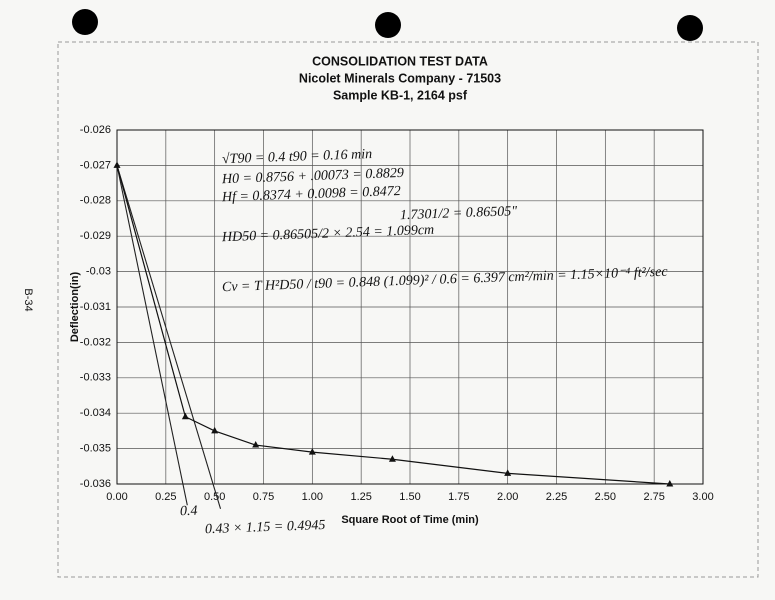  What do you see at coordinates (605, 497) in the screenshot?
I see `x-tick-label: 2.50` at bounding box center [605, 497].